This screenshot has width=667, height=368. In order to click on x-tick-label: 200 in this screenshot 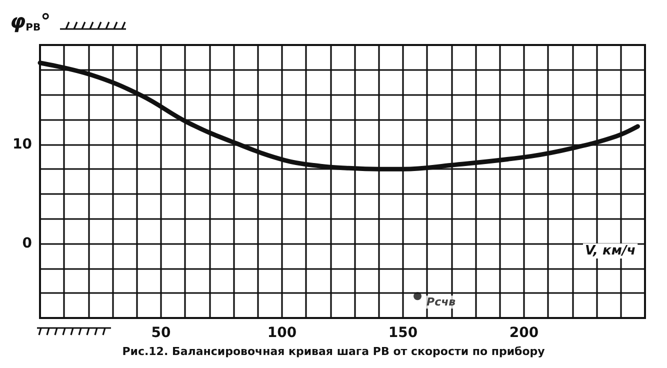, I will do `click(524, 333)`.